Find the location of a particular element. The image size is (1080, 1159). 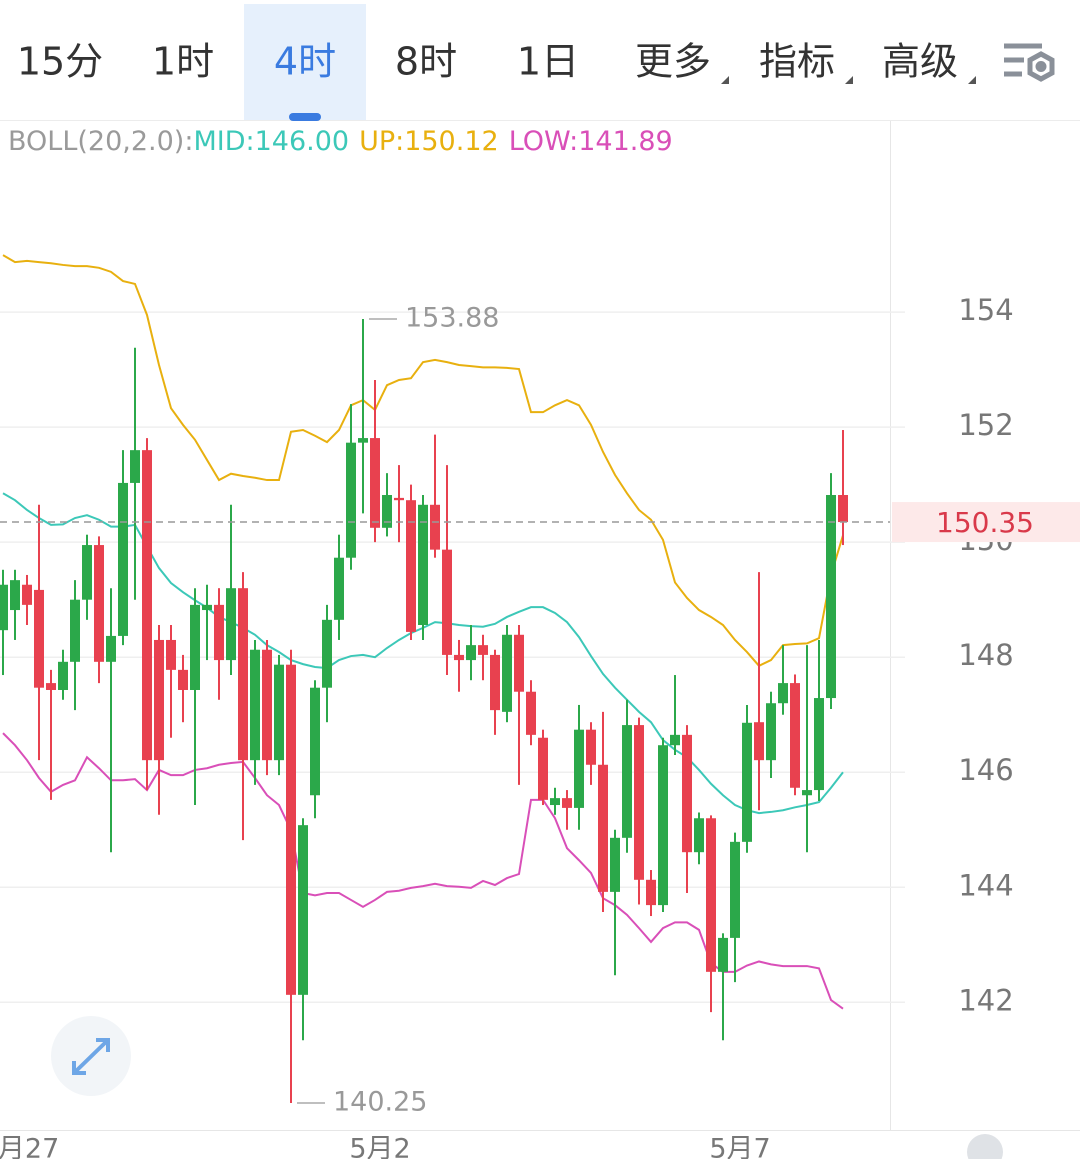

tab-selected-bg is located at coordinates (305, 62).